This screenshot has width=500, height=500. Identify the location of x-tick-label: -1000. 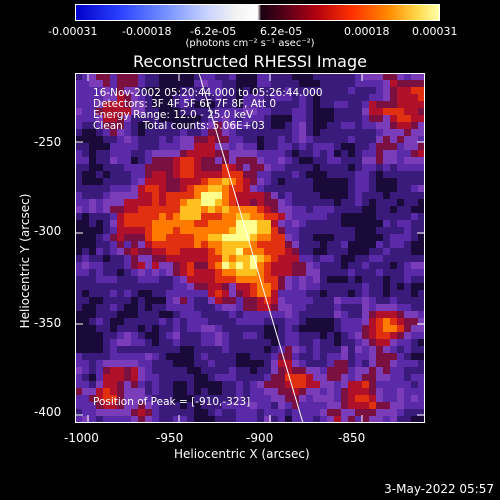
(81, 438).